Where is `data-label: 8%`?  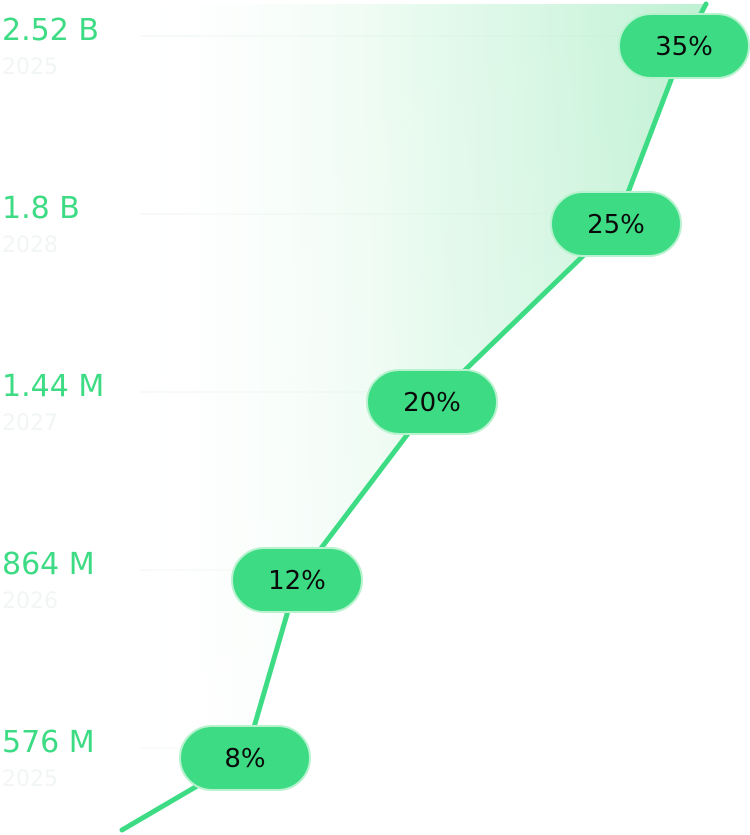 data-label: 8% is located at coordinates (244, 759).